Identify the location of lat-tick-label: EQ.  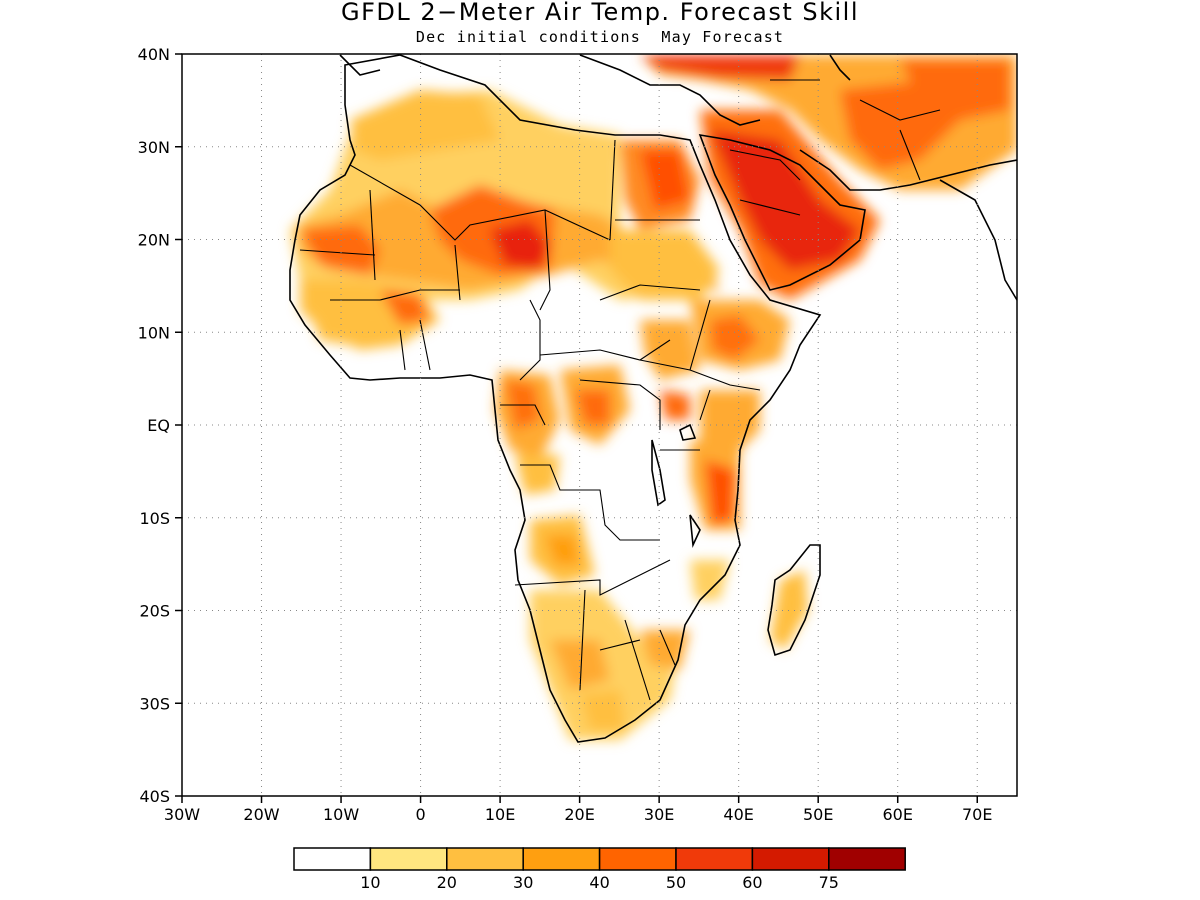
(158, 425).